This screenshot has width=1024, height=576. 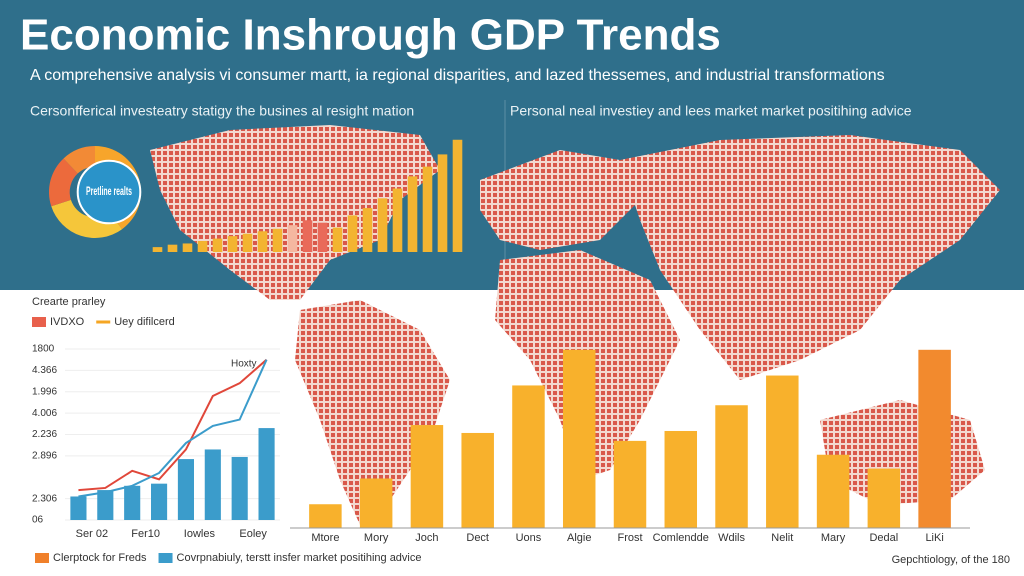 What do you see at coordinates (731, 538) in the screenshot?
I see `x-tick-label: Wdils` at bounding box center [731, 538].